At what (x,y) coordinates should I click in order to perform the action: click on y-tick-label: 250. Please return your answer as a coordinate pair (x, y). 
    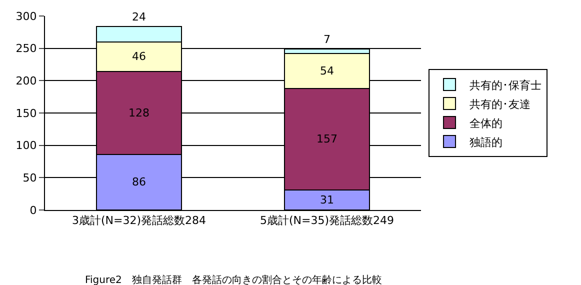
    Looking at the image, I should click on (26, 49).